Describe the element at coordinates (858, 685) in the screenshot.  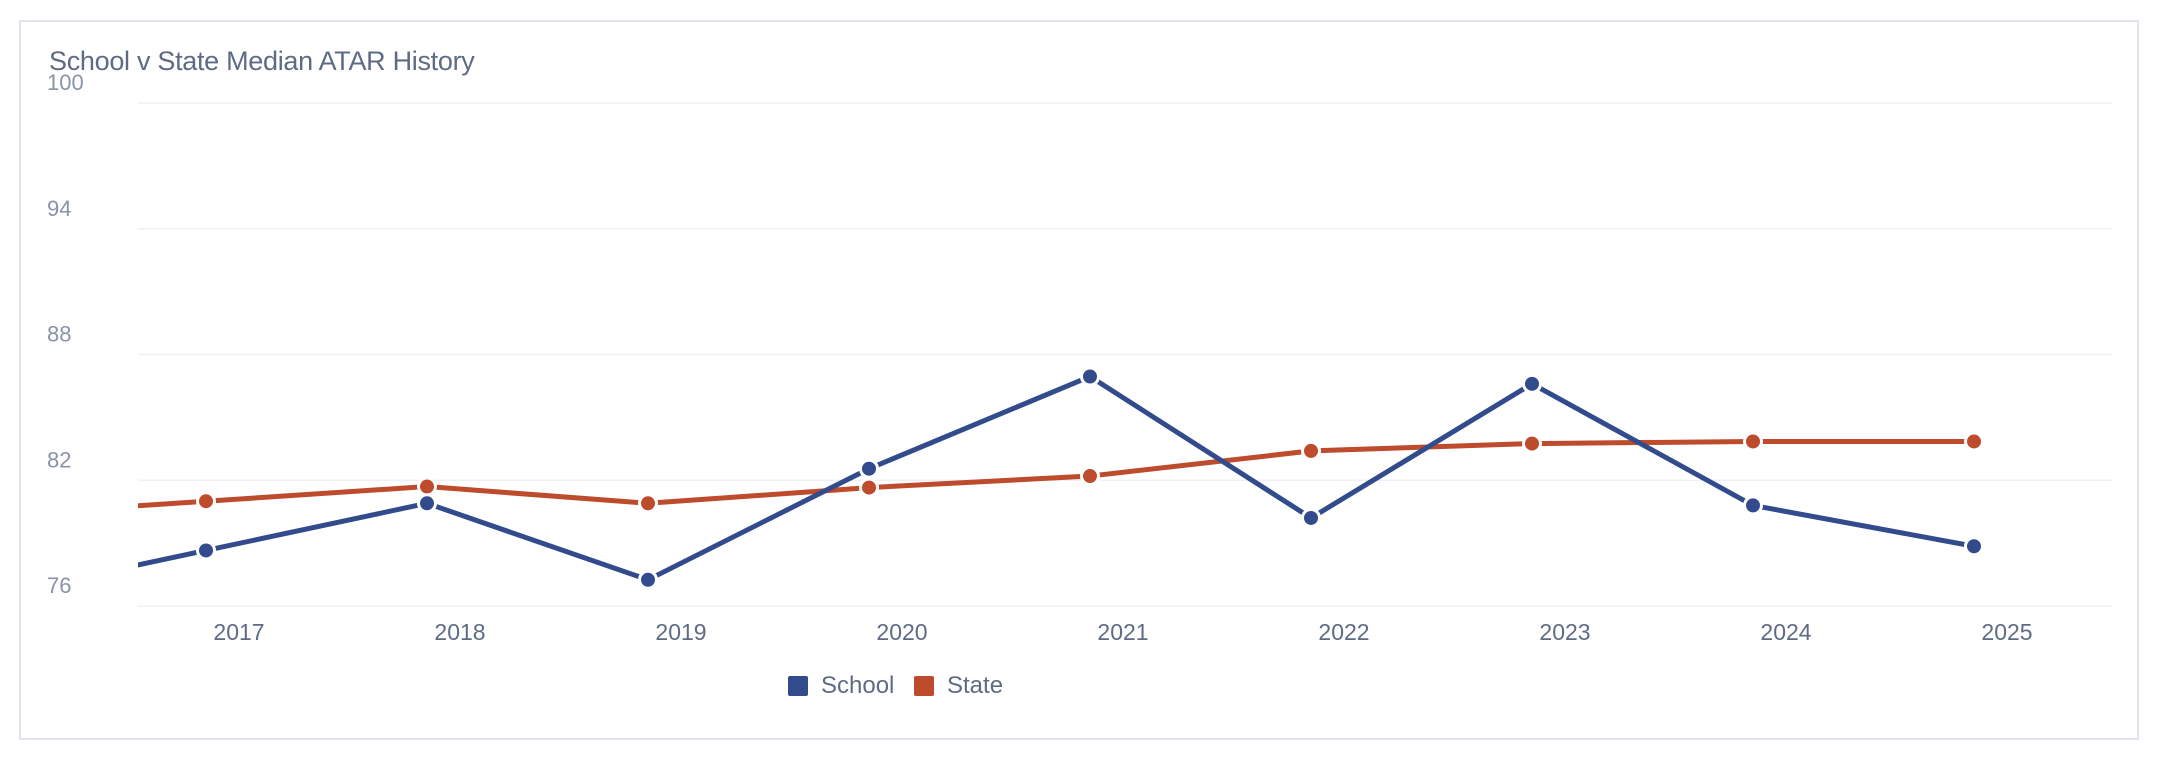
I see `legend-label-school: School` at that location.